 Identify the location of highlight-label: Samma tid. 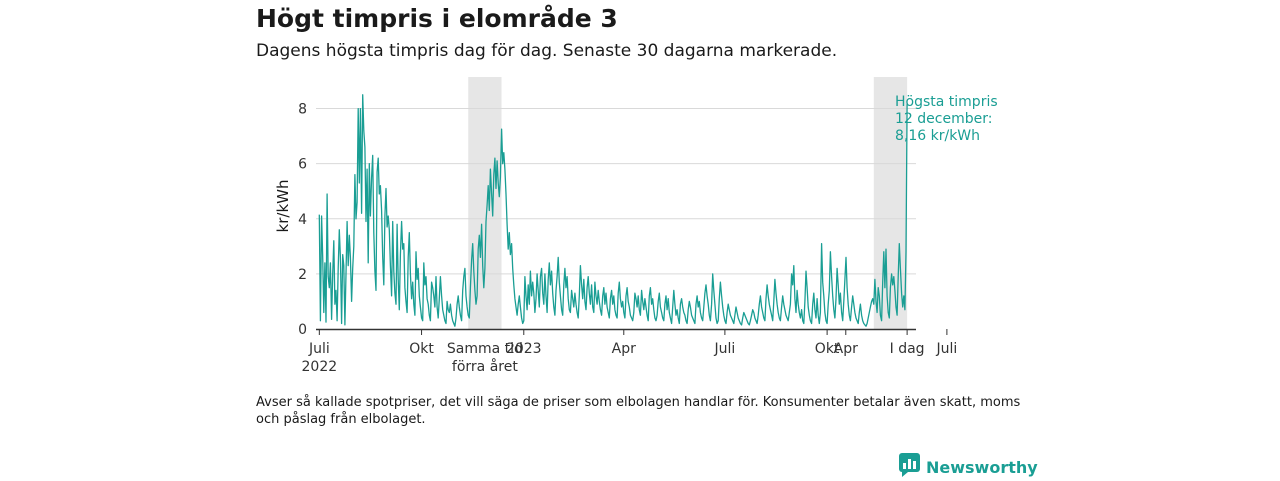
(485, 349).